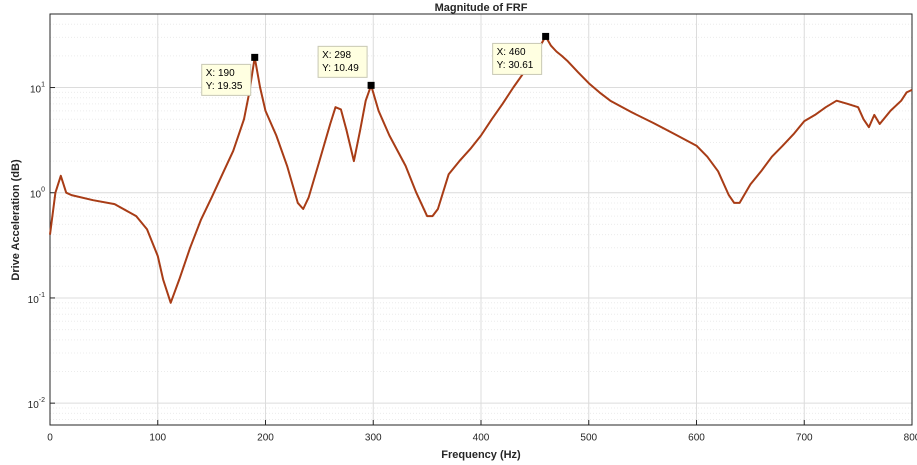 The image size is (917, 465). Describe the element at coordinates (481, 438) in the screenshot. I see `x-tick-label: 400` at that location.